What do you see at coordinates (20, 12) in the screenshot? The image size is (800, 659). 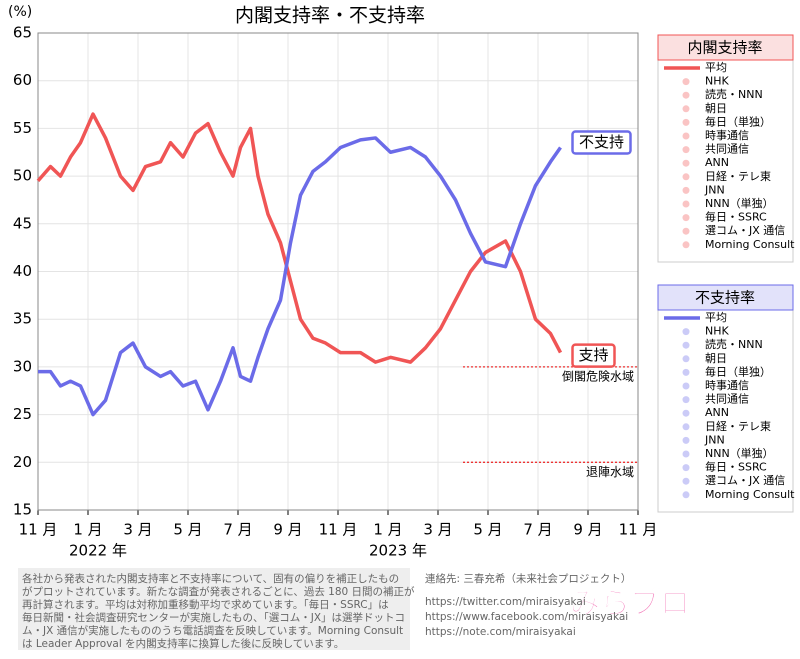 I see `y-label: (%)` at bounding box center [20, 12].